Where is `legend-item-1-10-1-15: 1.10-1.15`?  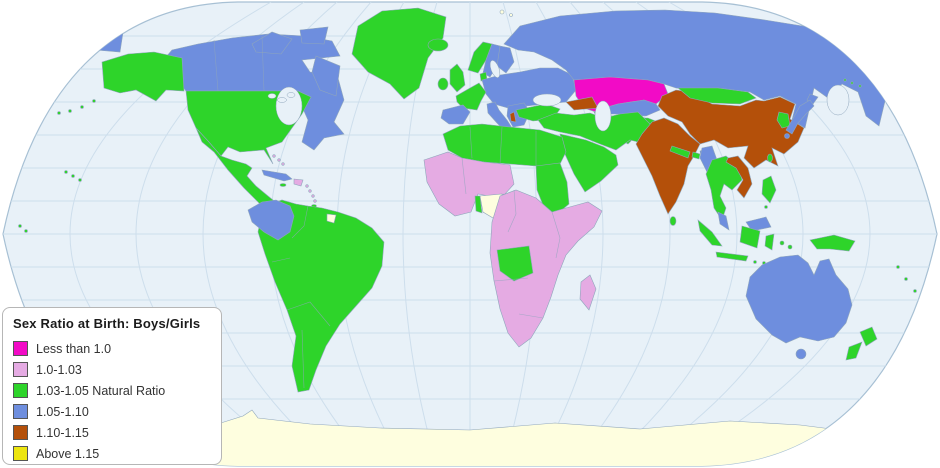
legend-item-1-10-1-15: 1.10-1.15 is located at coordinates (112, 432).